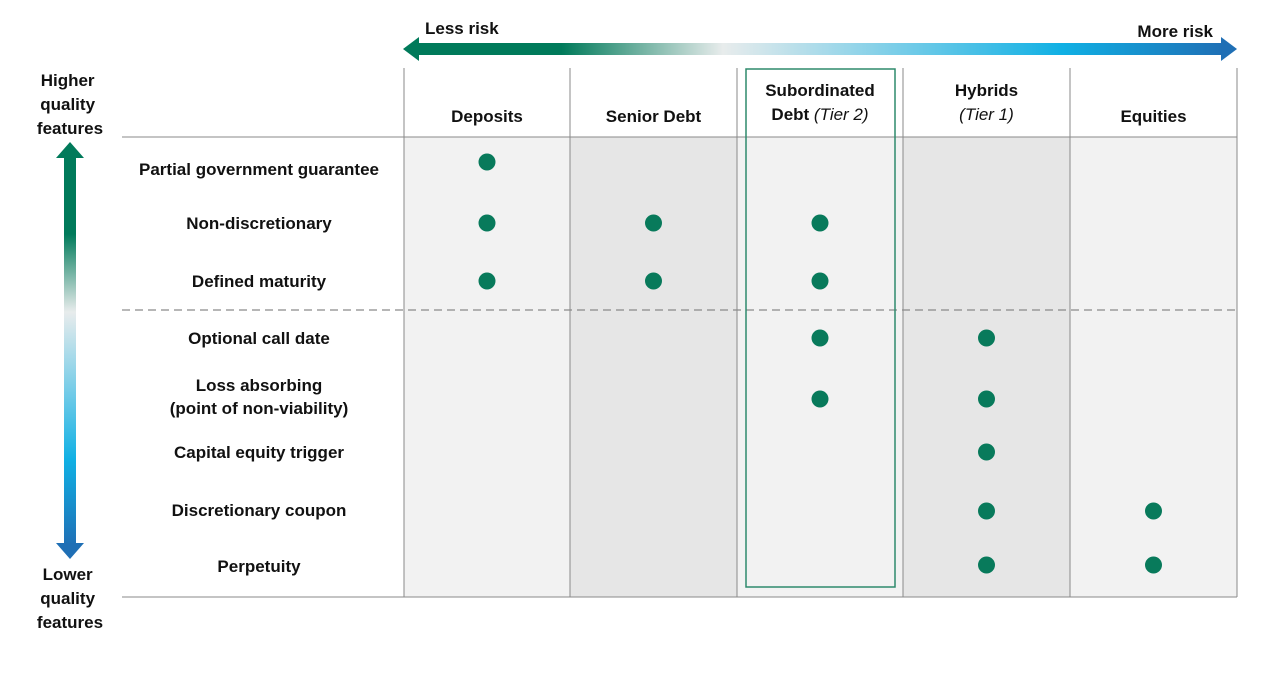 Image resolution: width=1280 pixels, height=681 pixels. I want to click on column-header: Equities, so click(1153, 116).